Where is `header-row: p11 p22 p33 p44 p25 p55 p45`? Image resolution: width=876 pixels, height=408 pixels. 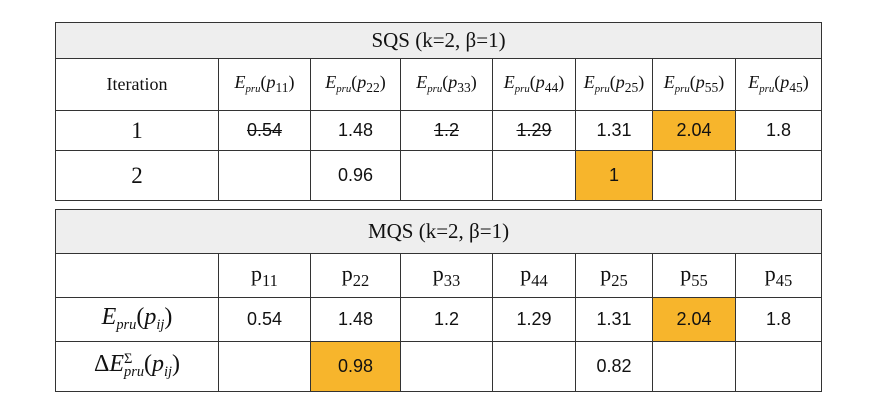
header-row: p11 p22 p33 p44 p25 p55 p45 is located at coordinates (438, 275).